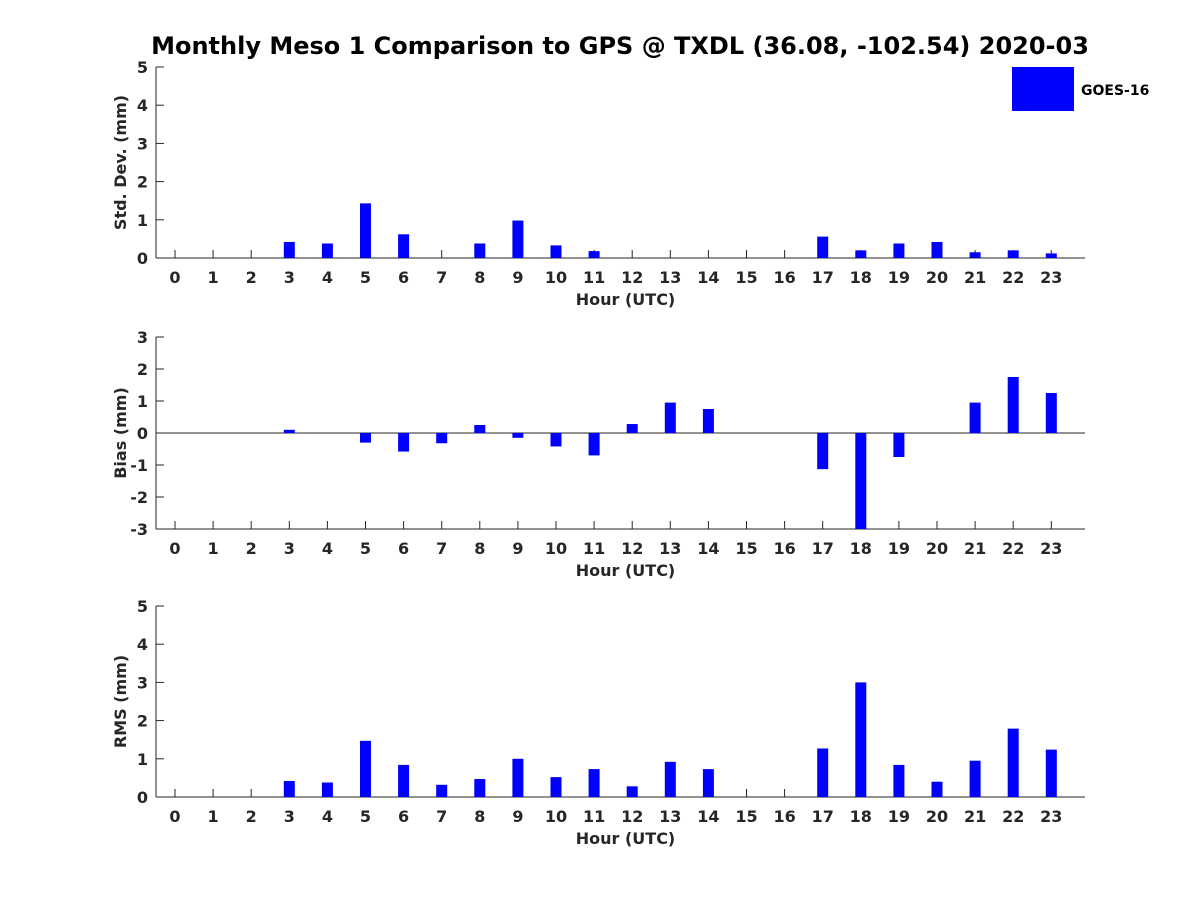 This screenshot has width=1200, height=900. What do you see at coordinates (139, 529) in the screenshot?
I see `y-tick-label: -3` at bounding box center [139, 529].